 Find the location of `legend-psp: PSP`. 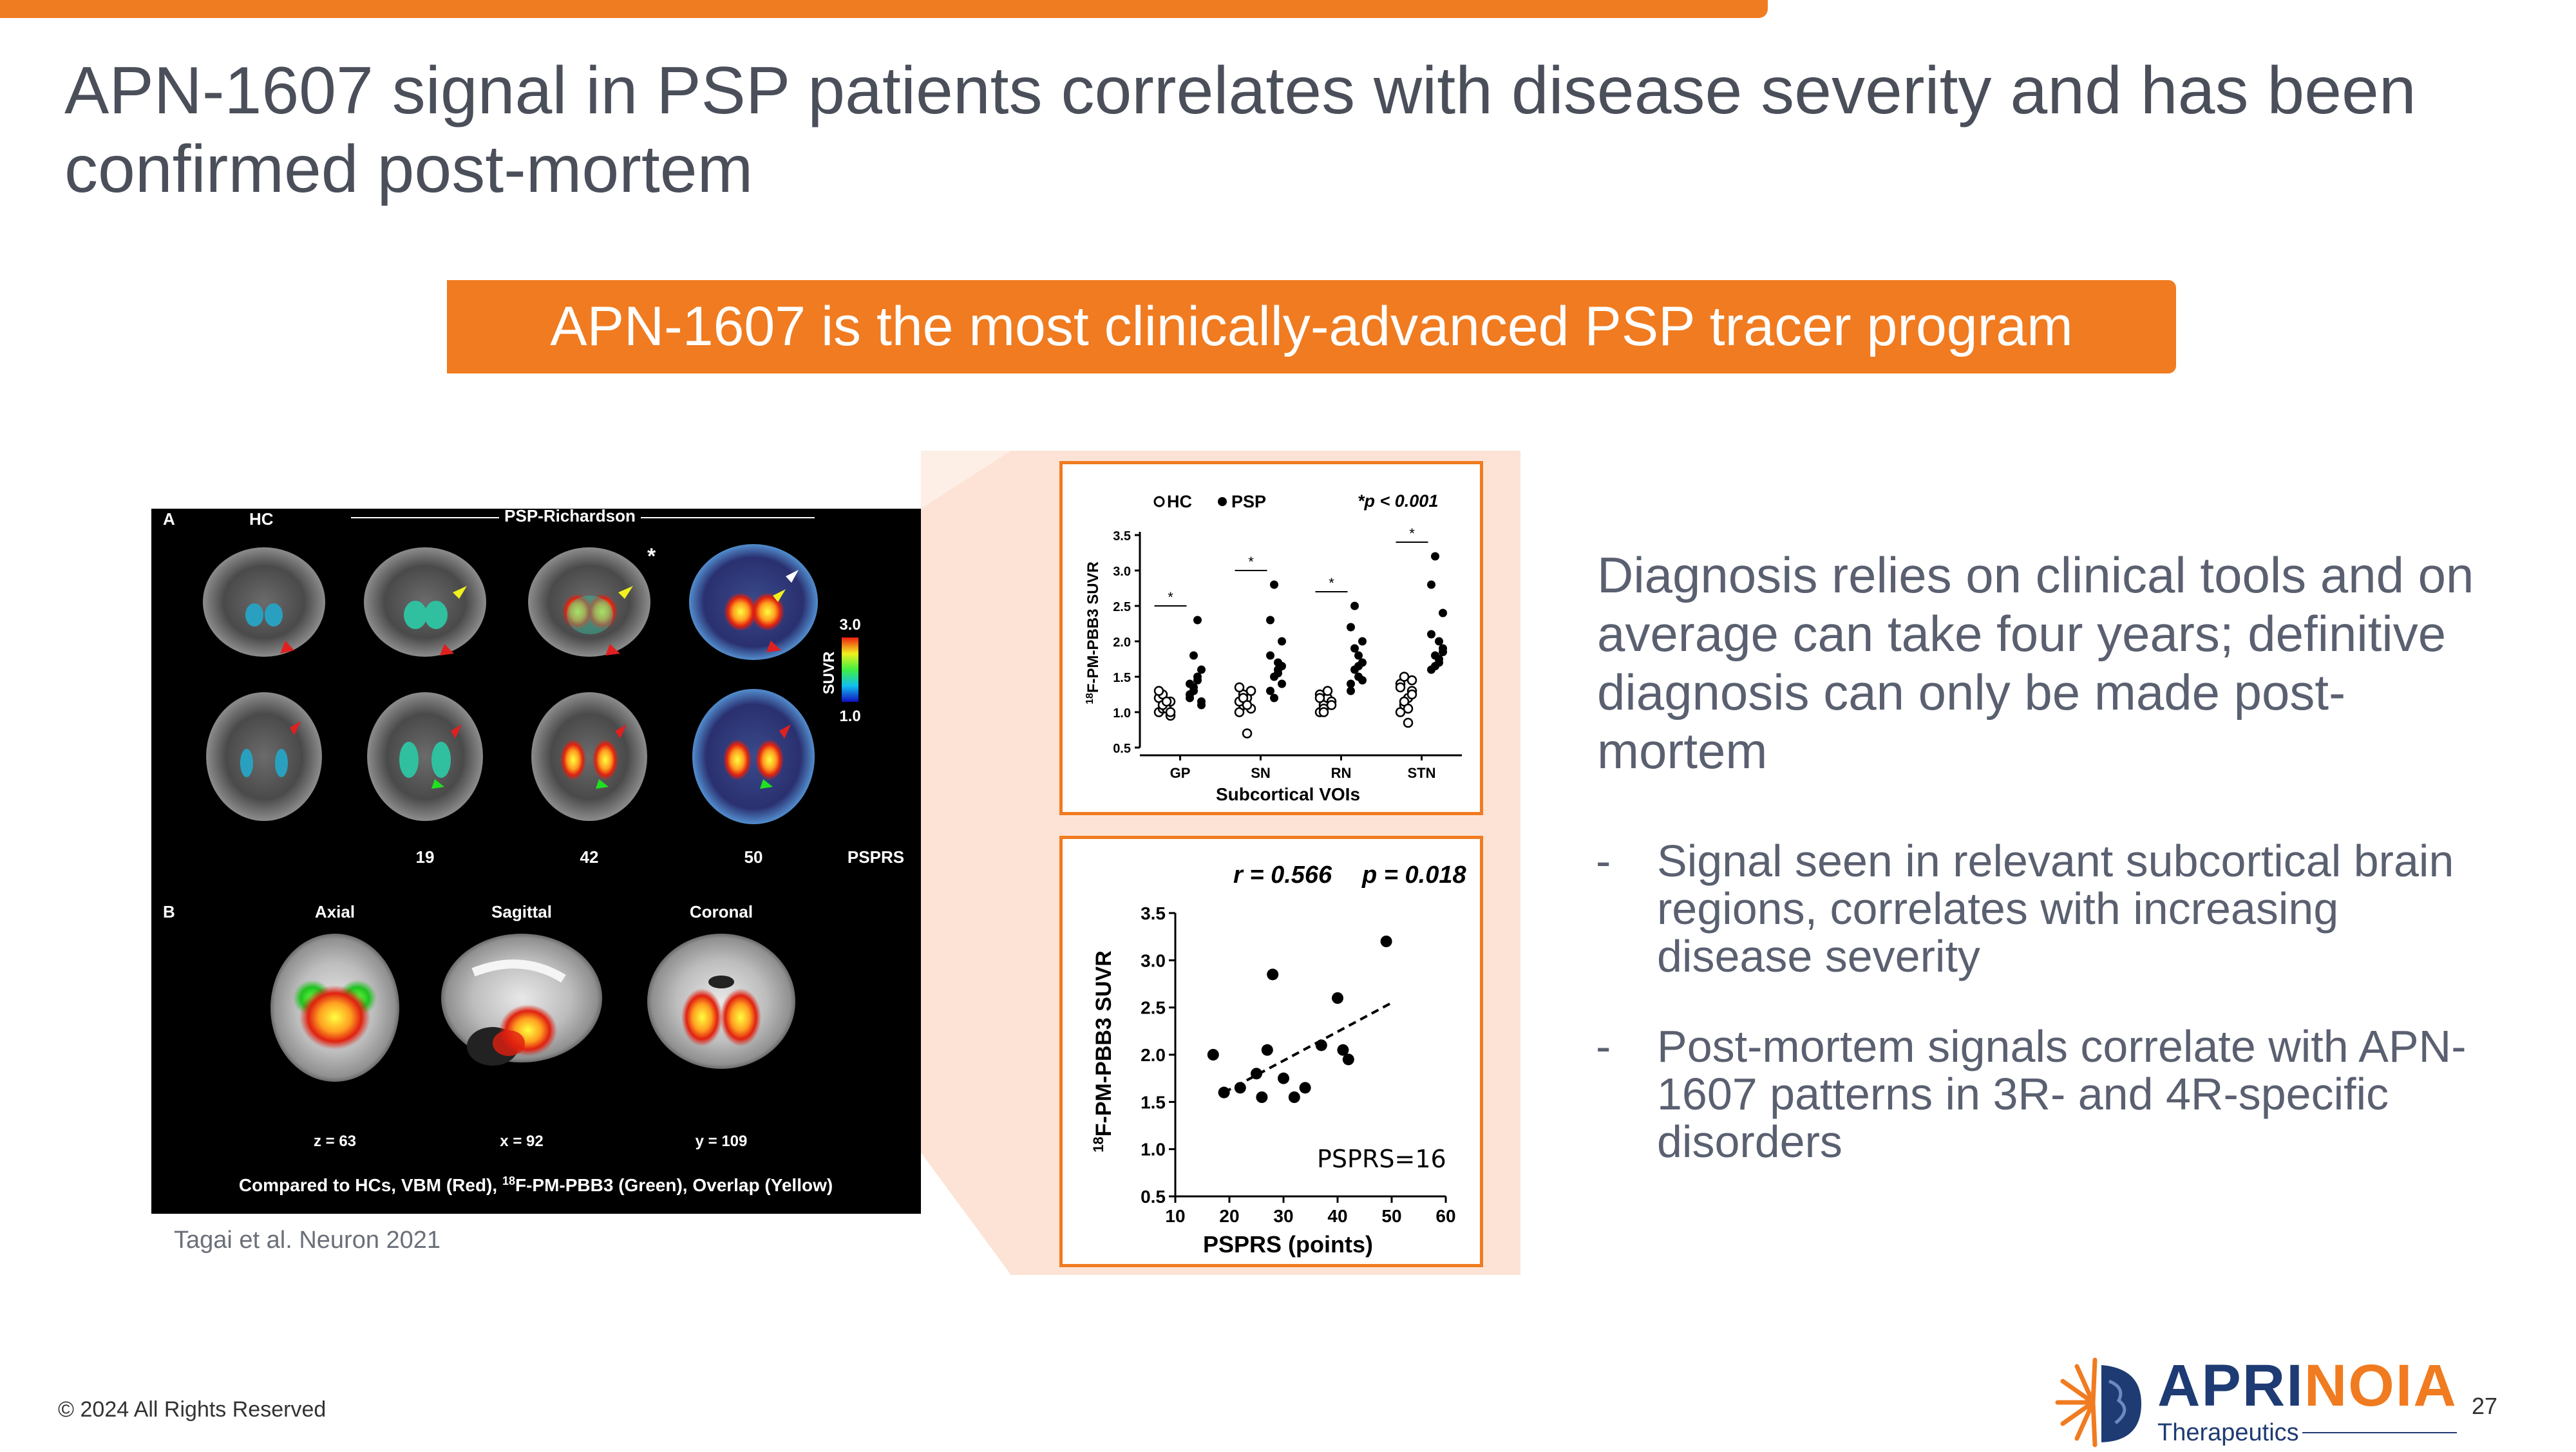

legend-psp: PSP is located at coordinates (1249, 502).